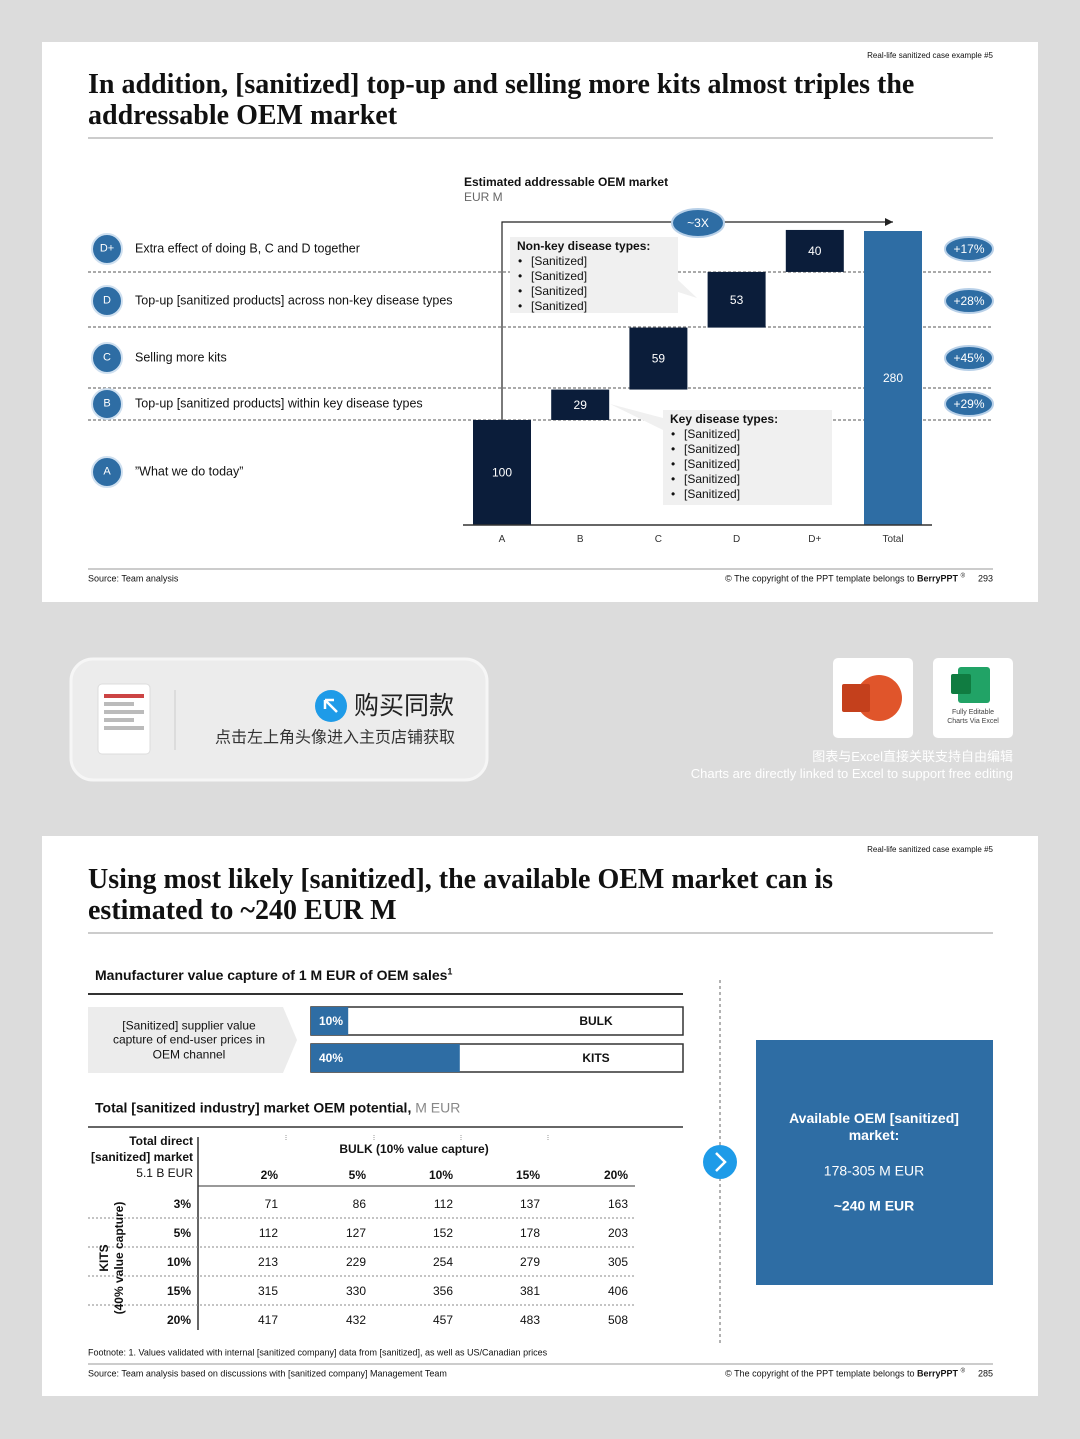 The width and height of the screenshot is (1080, 1439). Describe the element at coordinates (103, 1258) in the screenshot. I see `row-header: KITS` at that location.